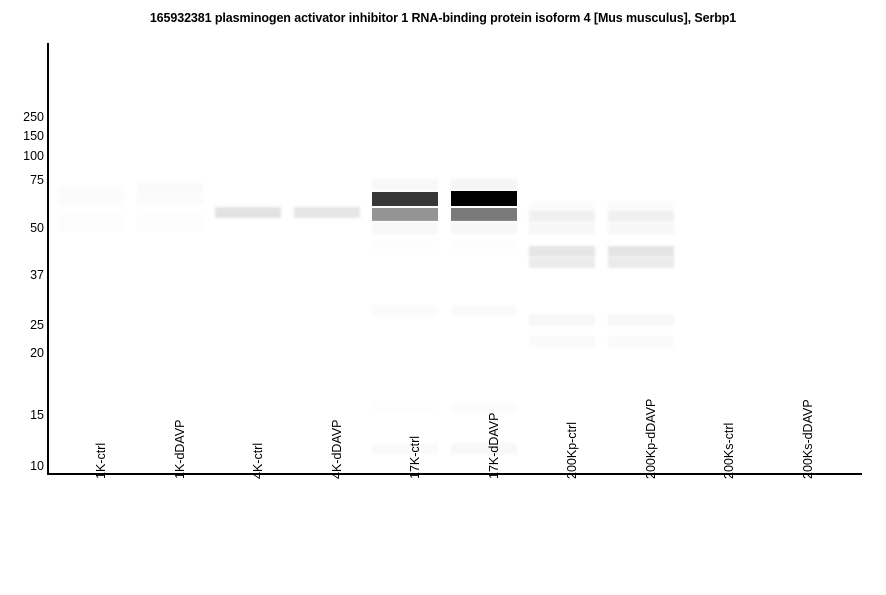 The image size is (886, 595). Describe the element at coordinates (37, 228) in the screenshot. I see `y-axis-tick-50: 50` at that location.